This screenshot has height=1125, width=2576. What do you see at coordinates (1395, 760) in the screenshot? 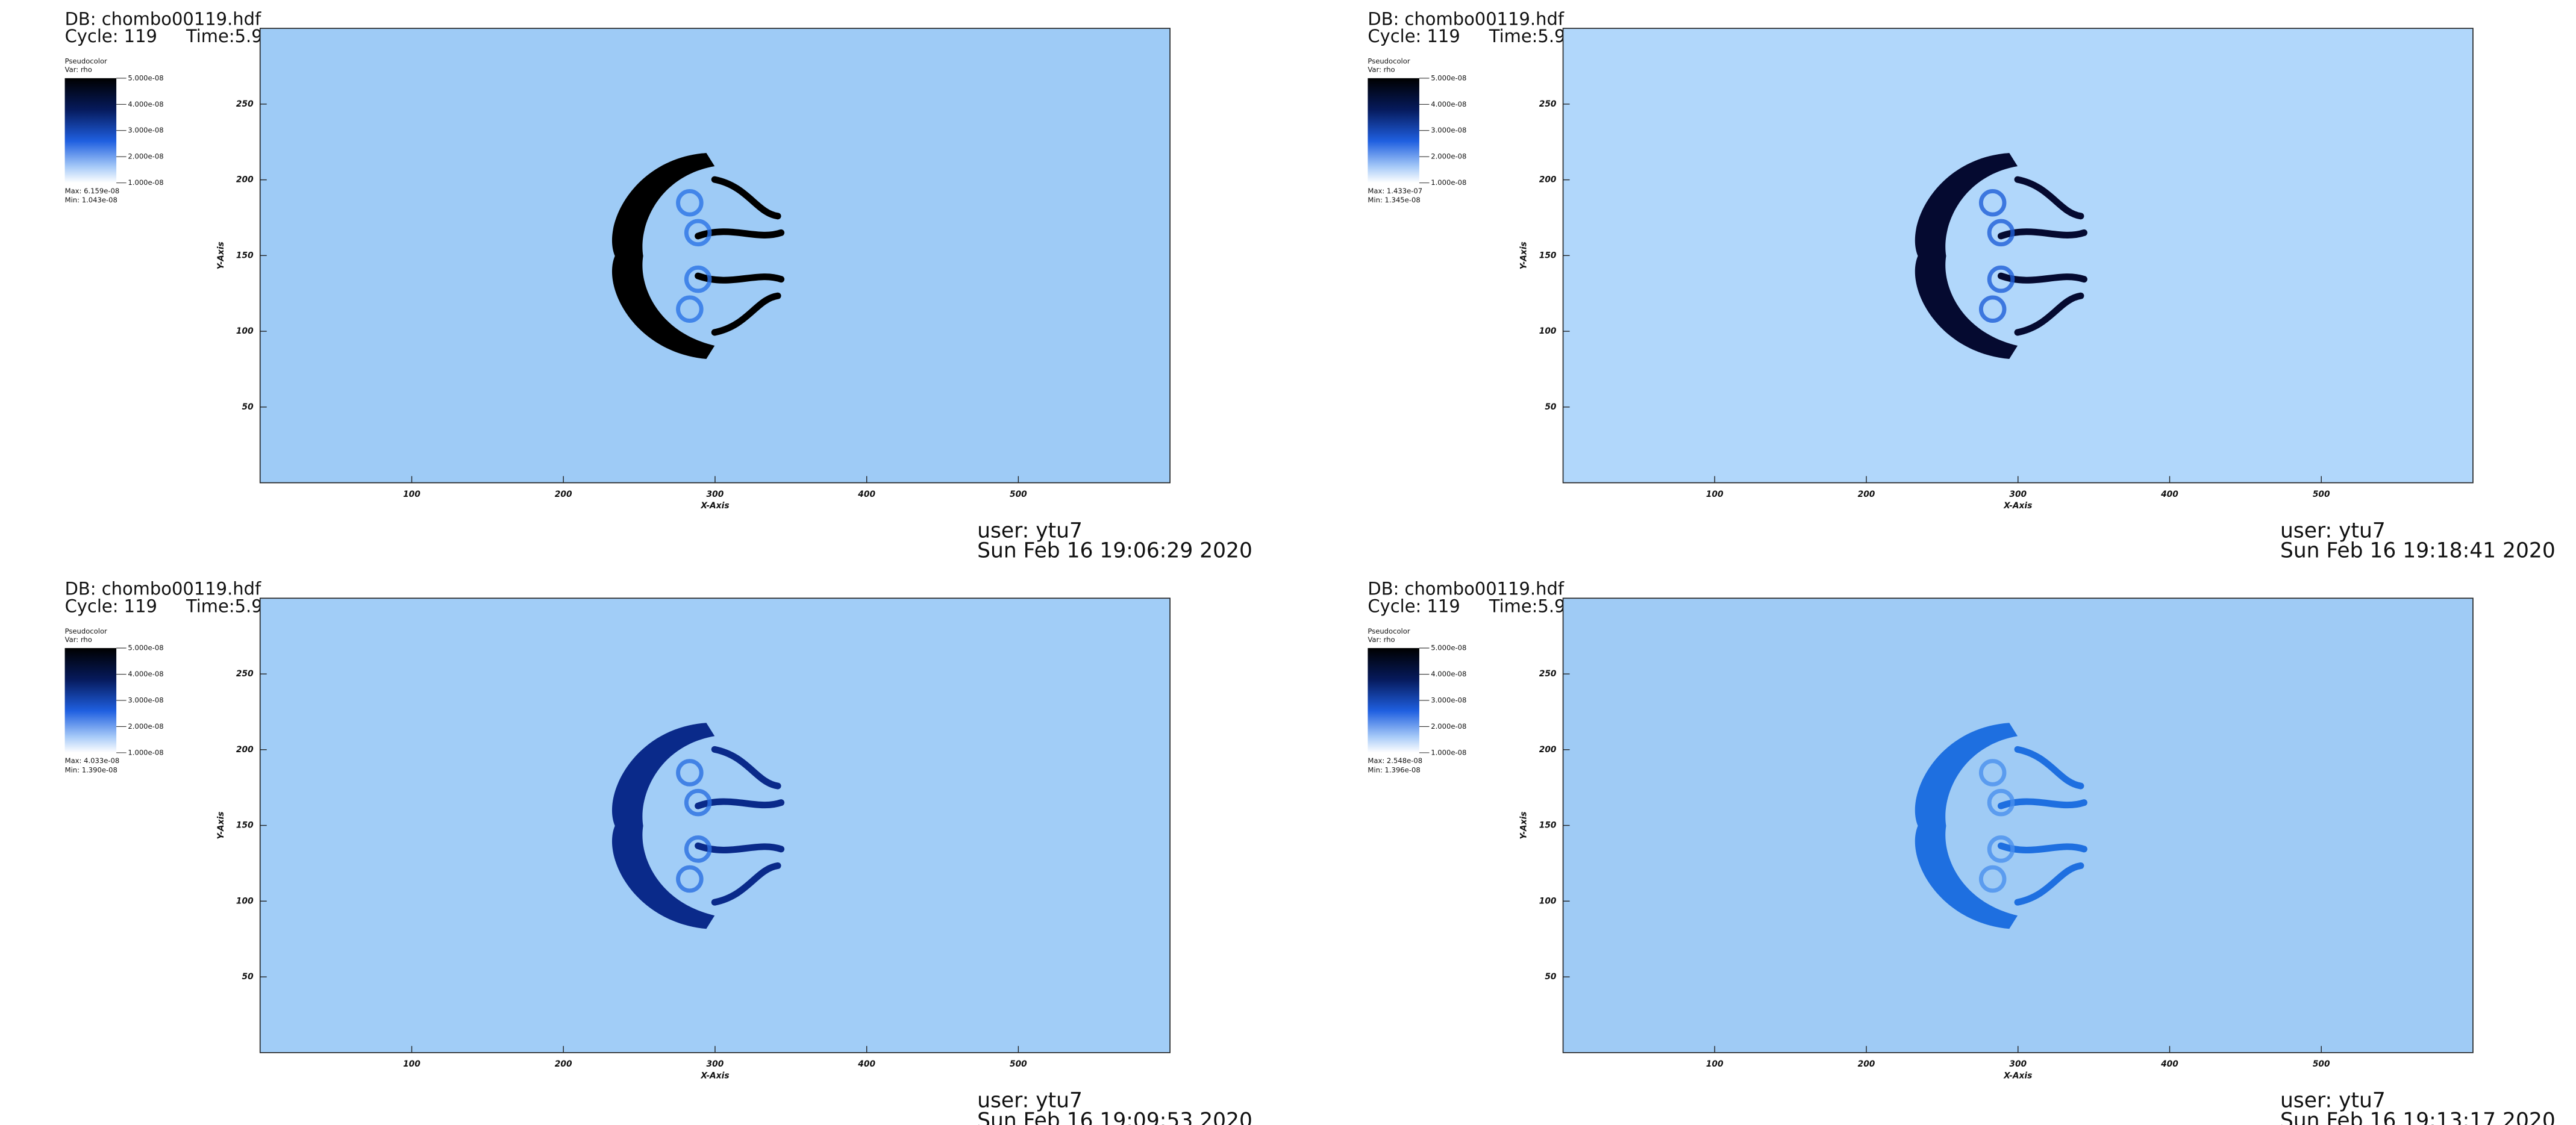
I see `legend-max: Max: 2.548e-08` at bounding box center [1395, 760].